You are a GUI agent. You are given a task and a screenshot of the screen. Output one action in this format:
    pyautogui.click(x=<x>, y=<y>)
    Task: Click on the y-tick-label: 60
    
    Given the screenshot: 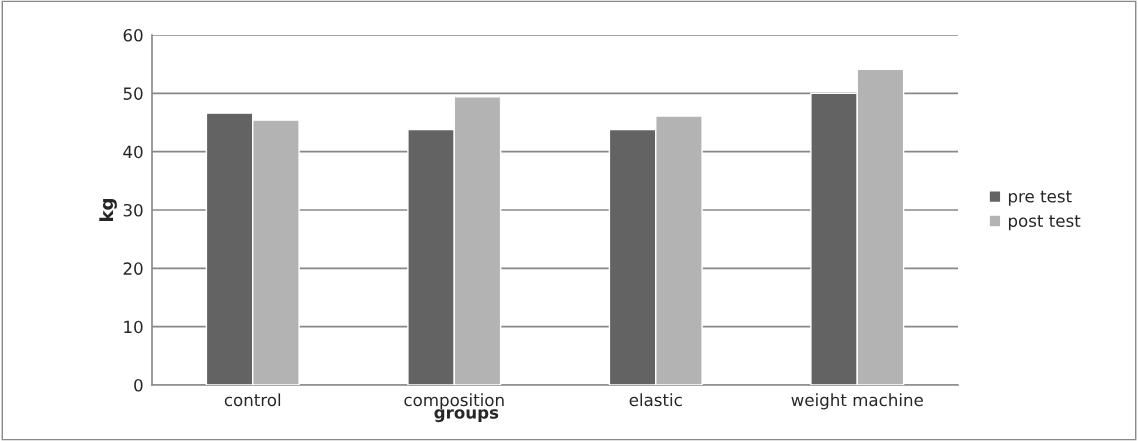 What is the action you would take?
    pyautogui.click(x=133, y=35)
    